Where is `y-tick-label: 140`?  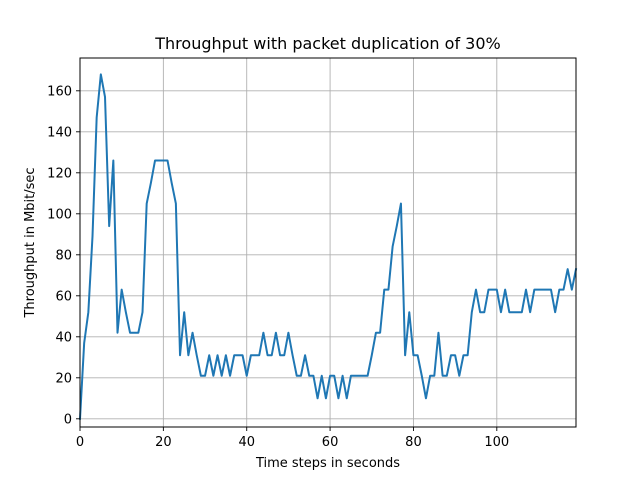
y-tick-label: 140 is located at coordinates (59, 132).